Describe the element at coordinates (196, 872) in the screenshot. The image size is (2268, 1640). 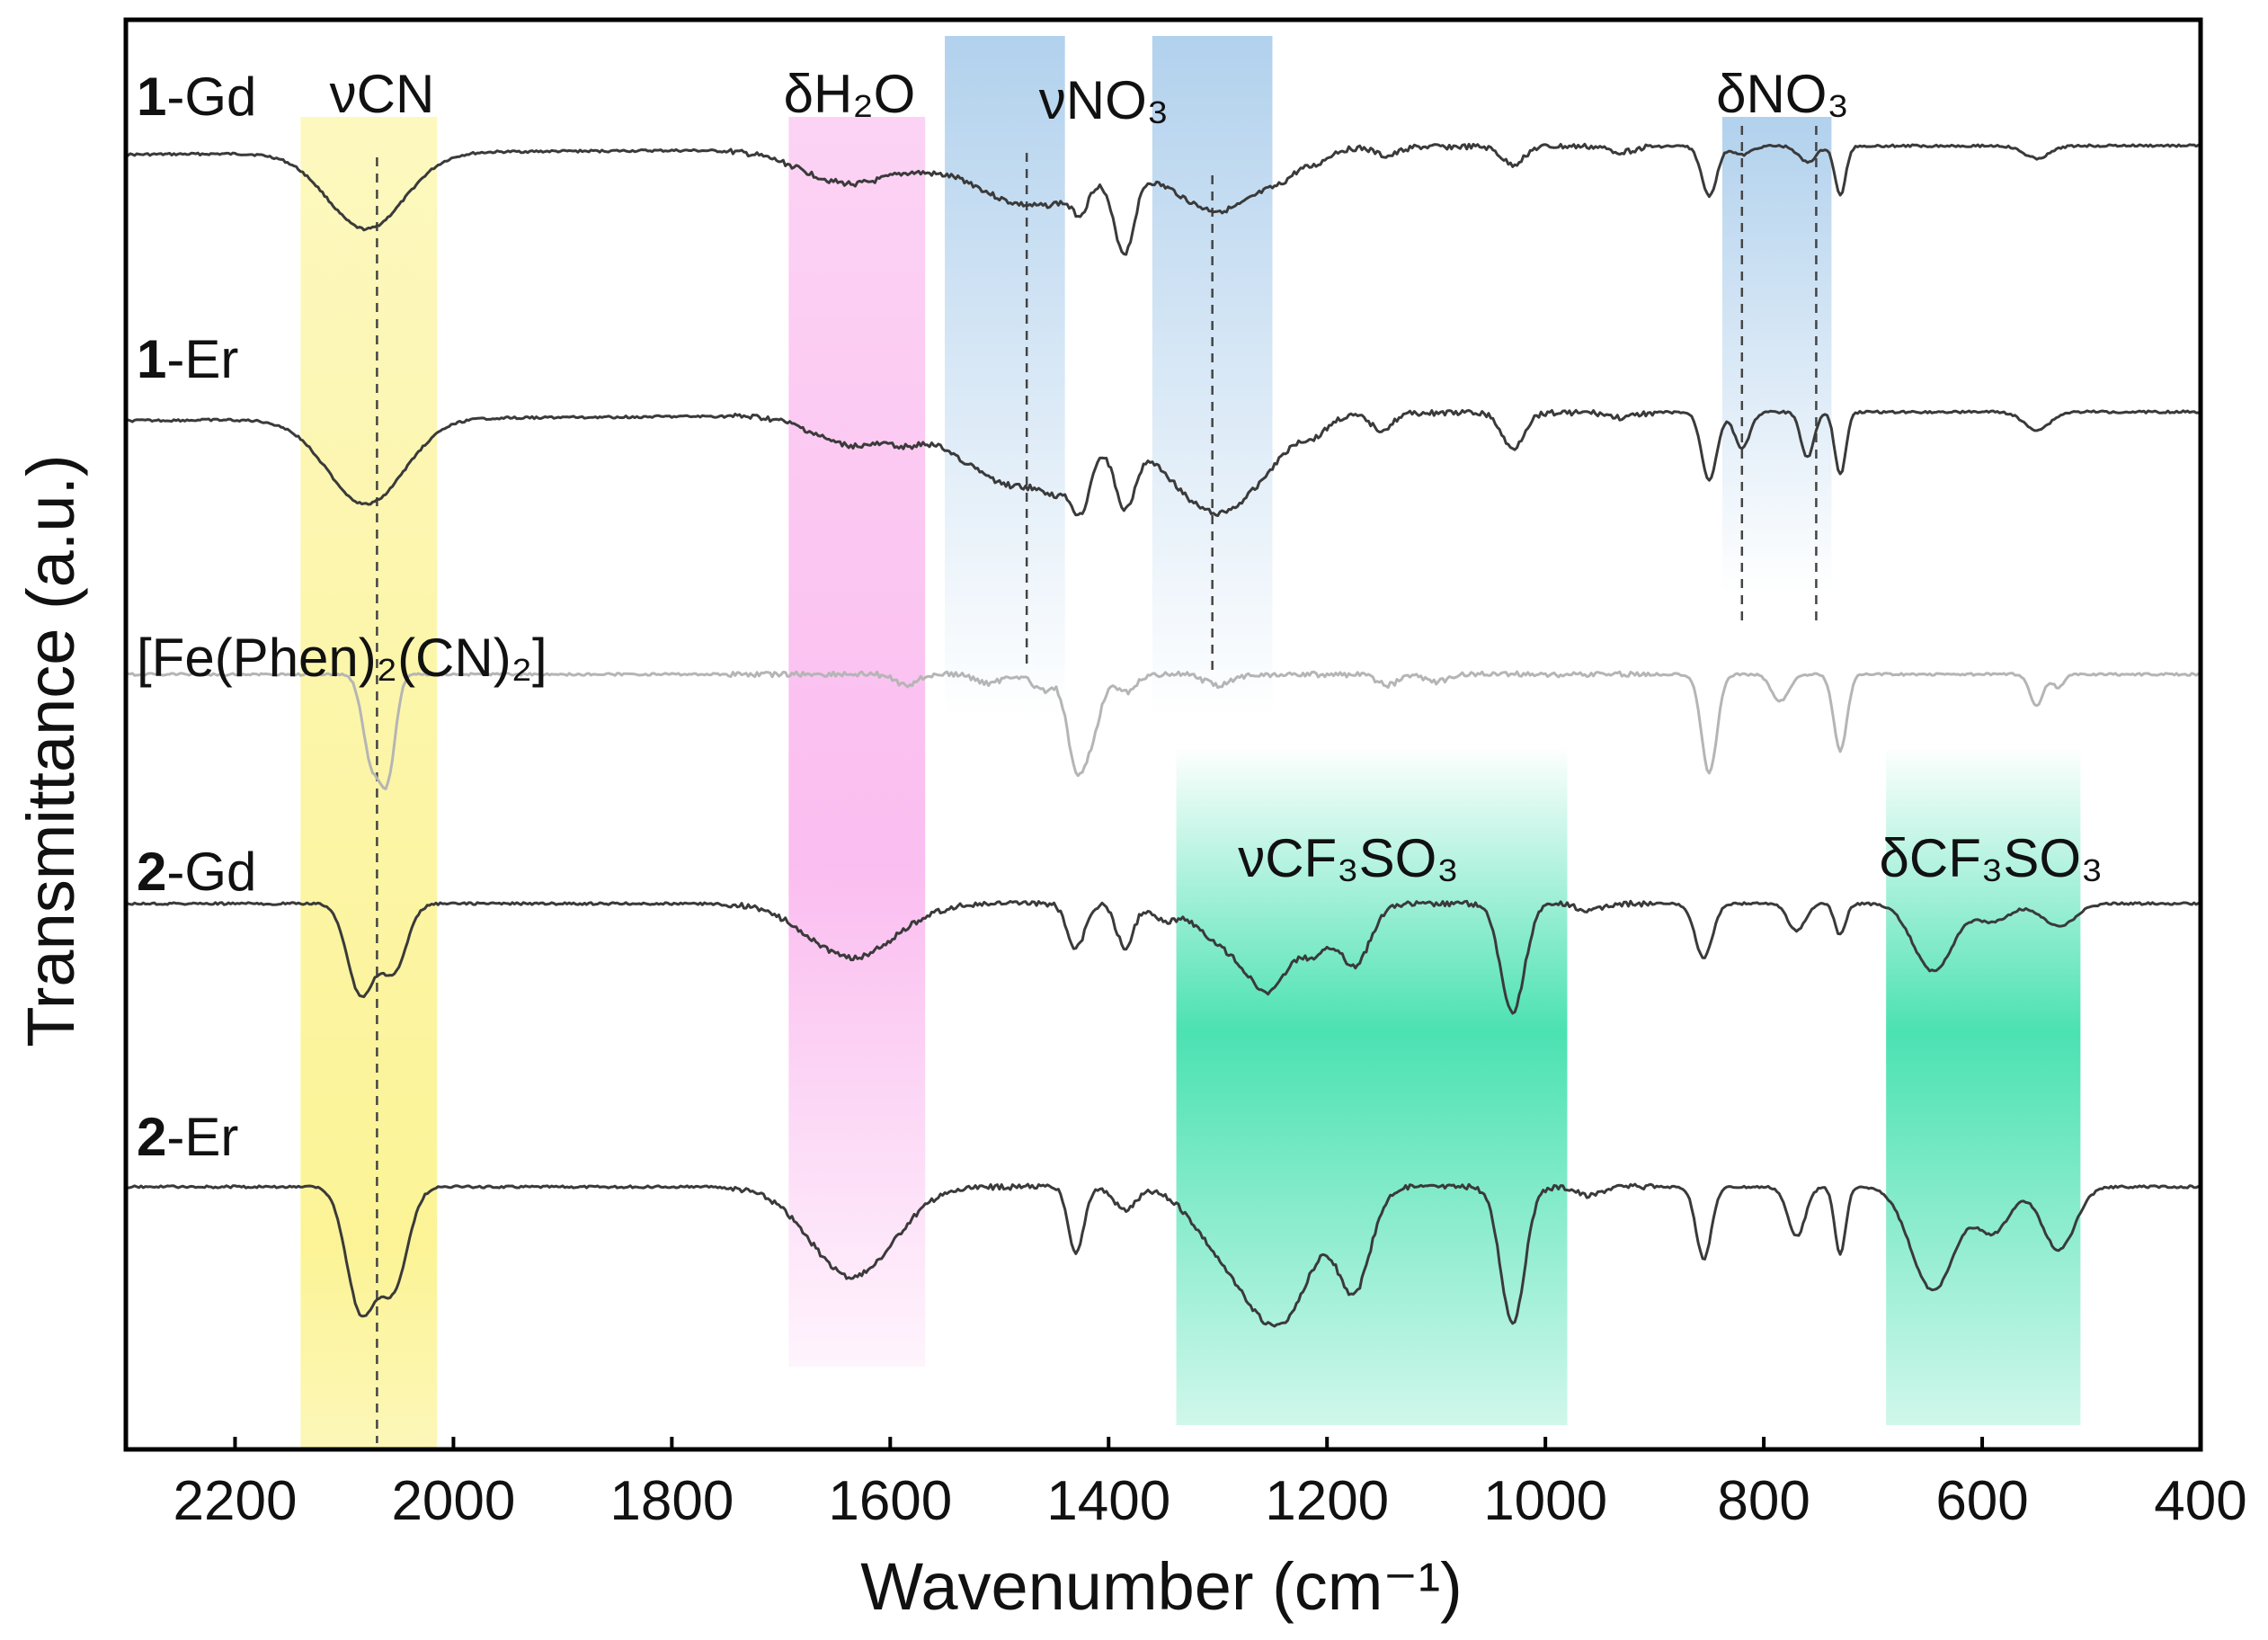
I see `series-label-3: 2-Gd` at that location.